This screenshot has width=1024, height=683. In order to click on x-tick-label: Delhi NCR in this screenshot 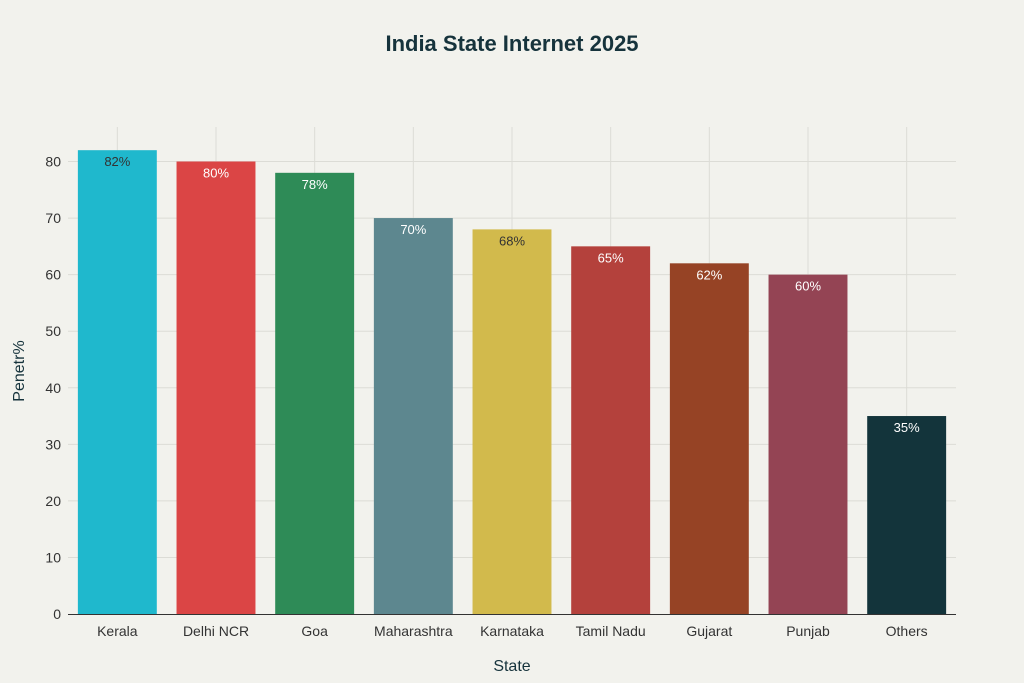, I will do `click(216, 631)`.